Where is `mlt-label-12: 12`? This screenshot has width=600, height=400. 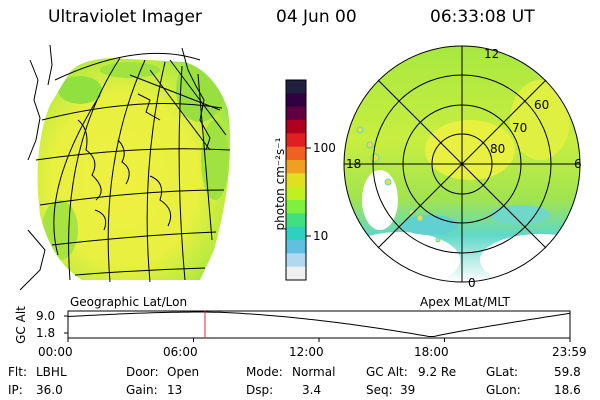
mlt-label-12: 12 is located at coordinates (492, 54).